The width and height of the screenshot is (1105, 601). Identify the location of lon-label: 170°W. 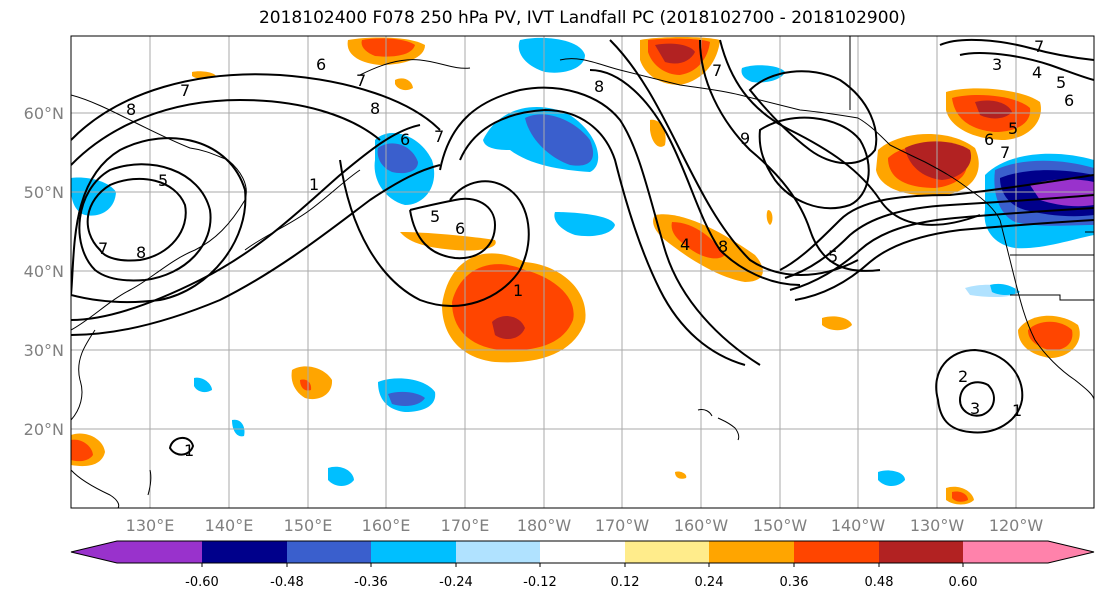
(622, 525).